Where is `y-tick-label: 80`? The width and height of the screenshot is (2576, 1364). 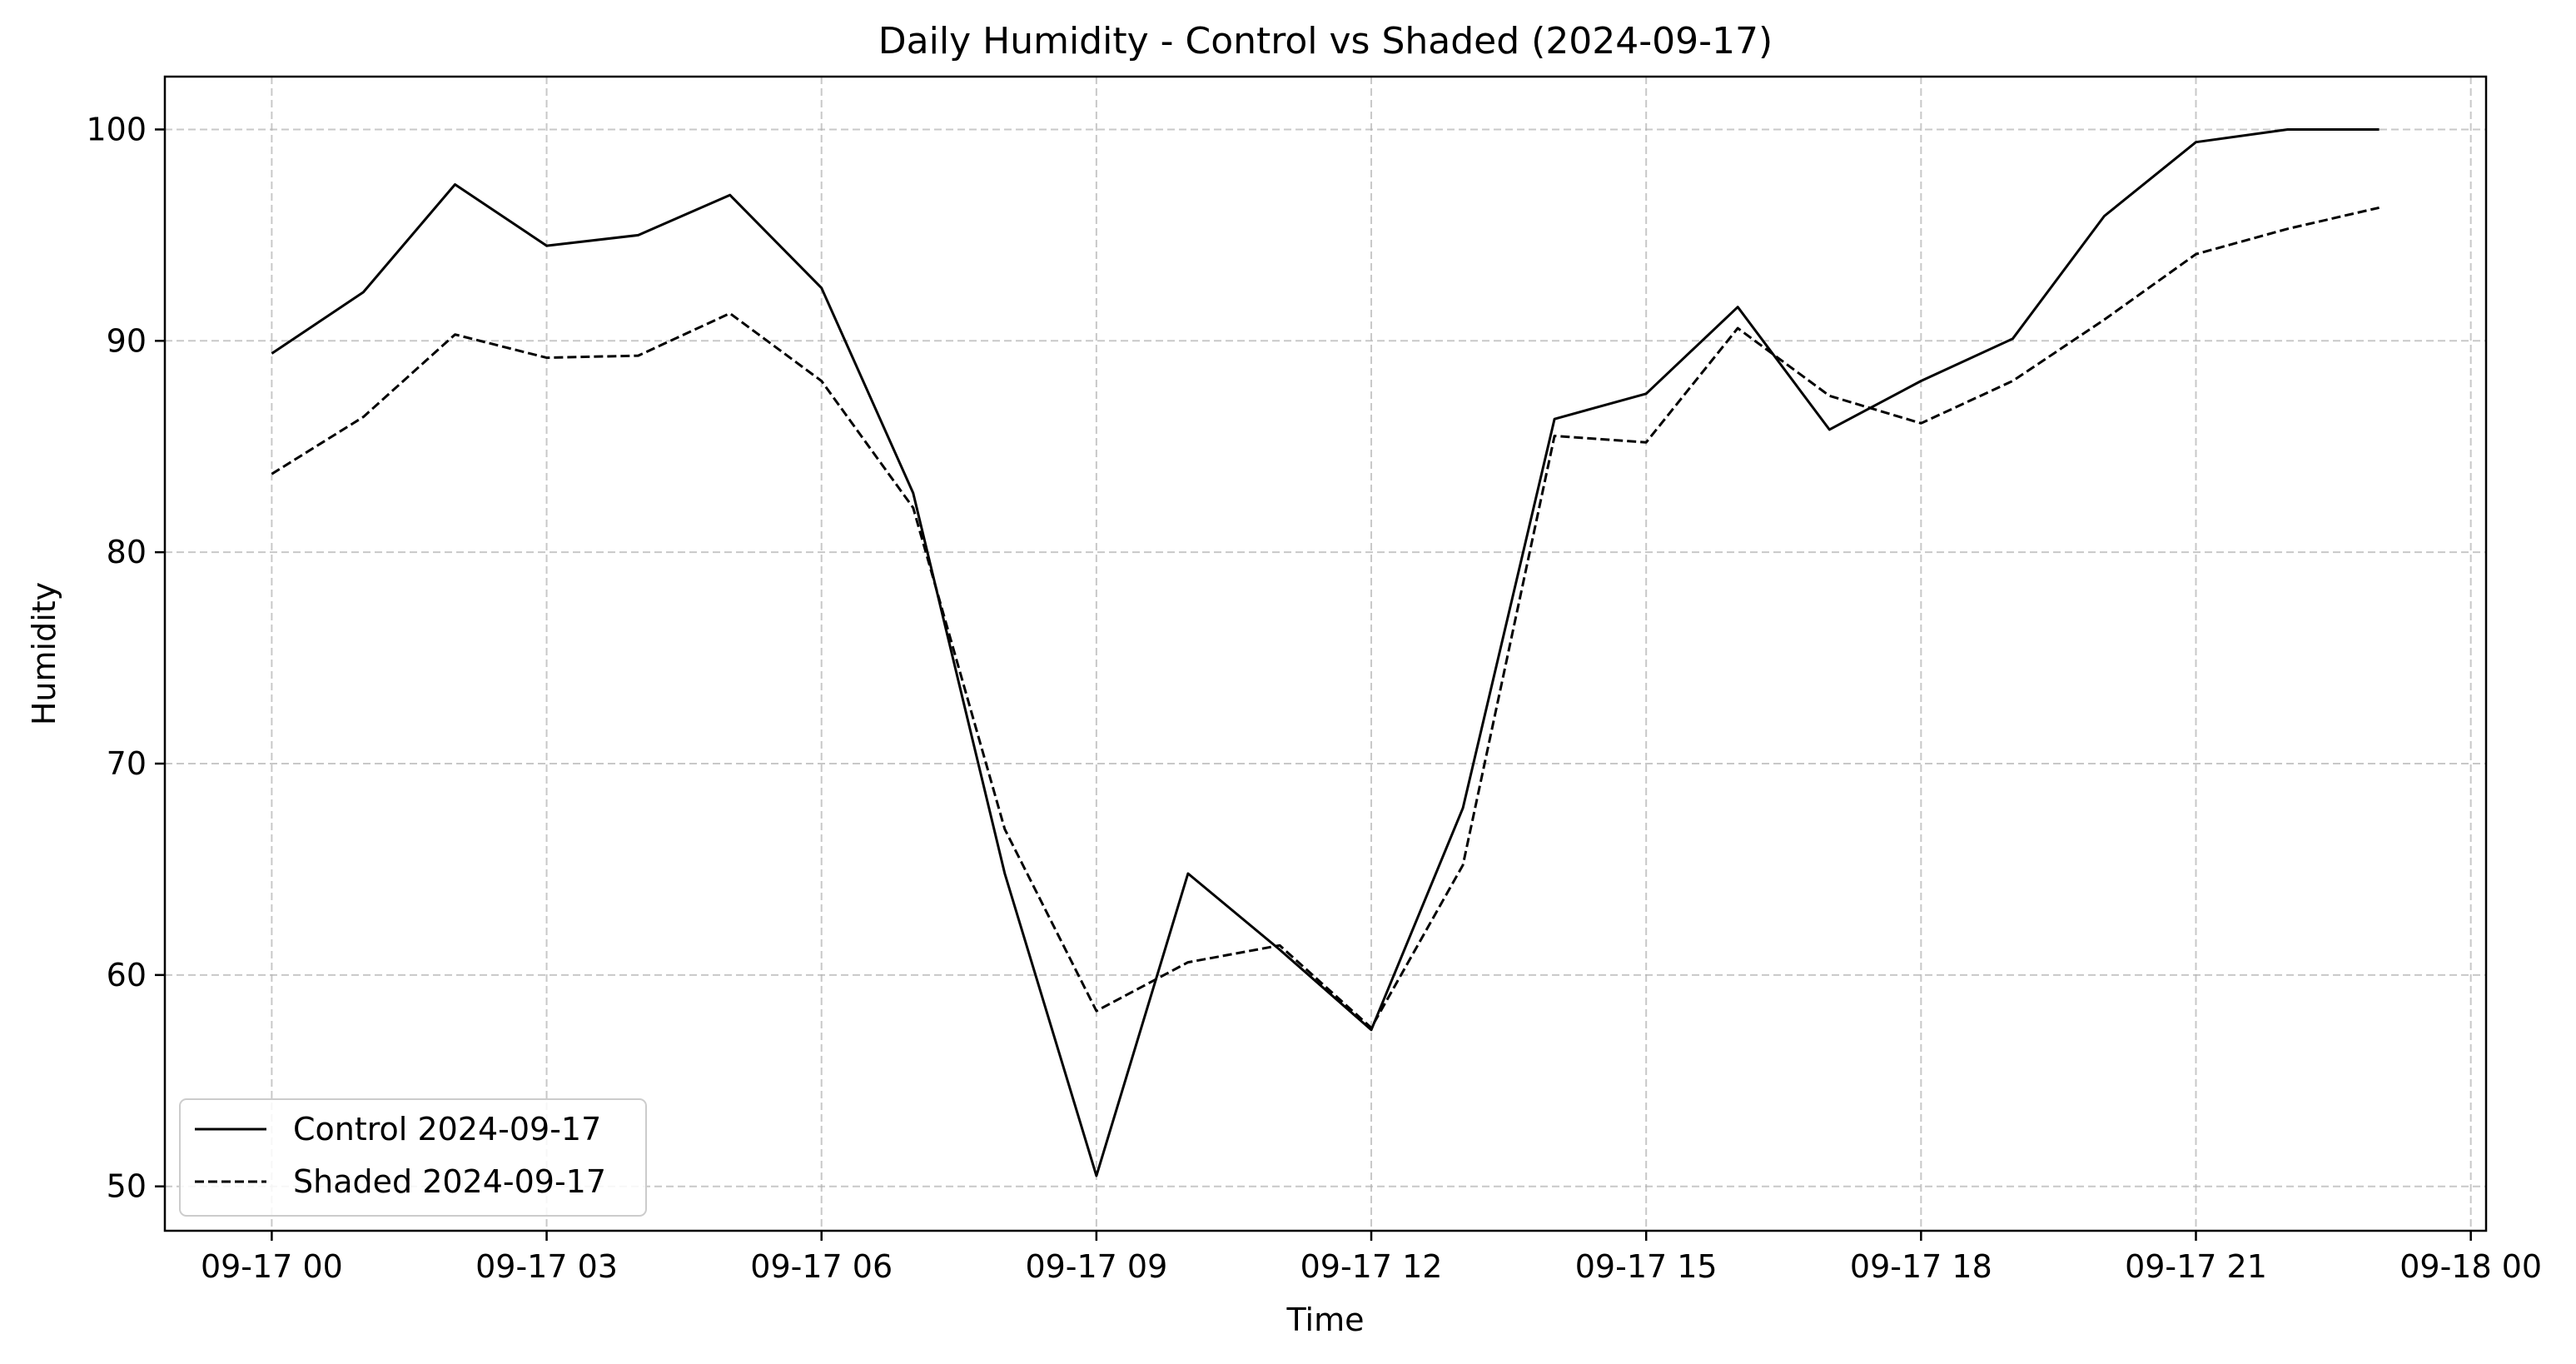
y-tick-label: 80 is located at coordinates (127, 552).